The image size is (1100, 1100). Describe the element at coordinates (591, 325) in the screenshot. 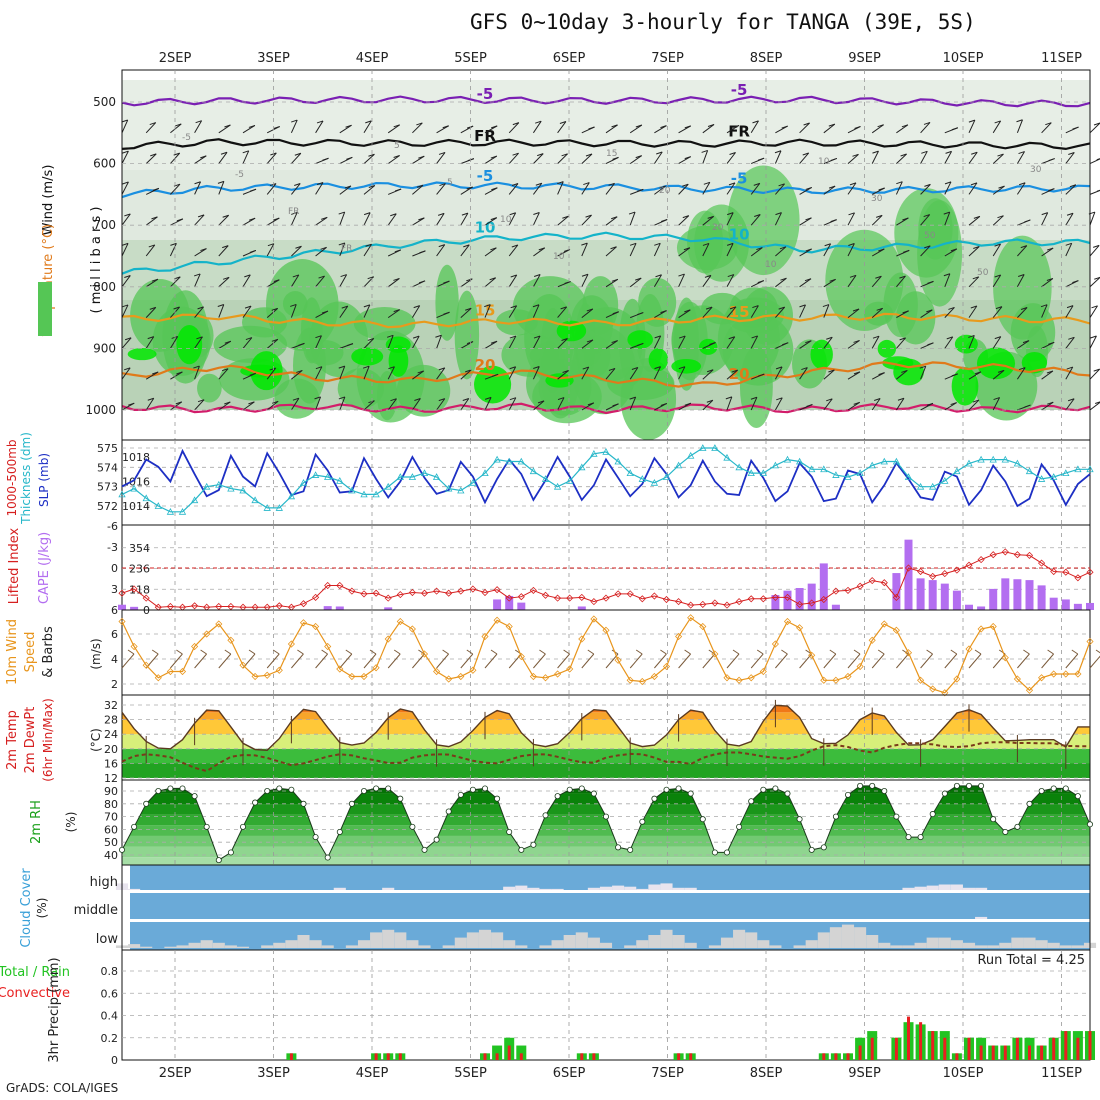

I see `rh-humid-blob` at that location.